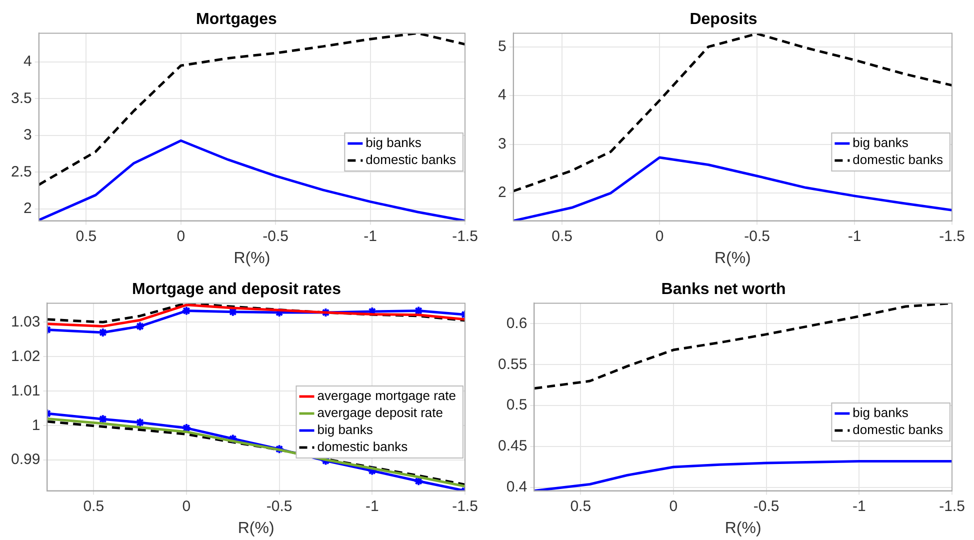  Describe the element at coordinates (25, 391) in the screenshot. I see `y-tick-label: 1.01` at that location.